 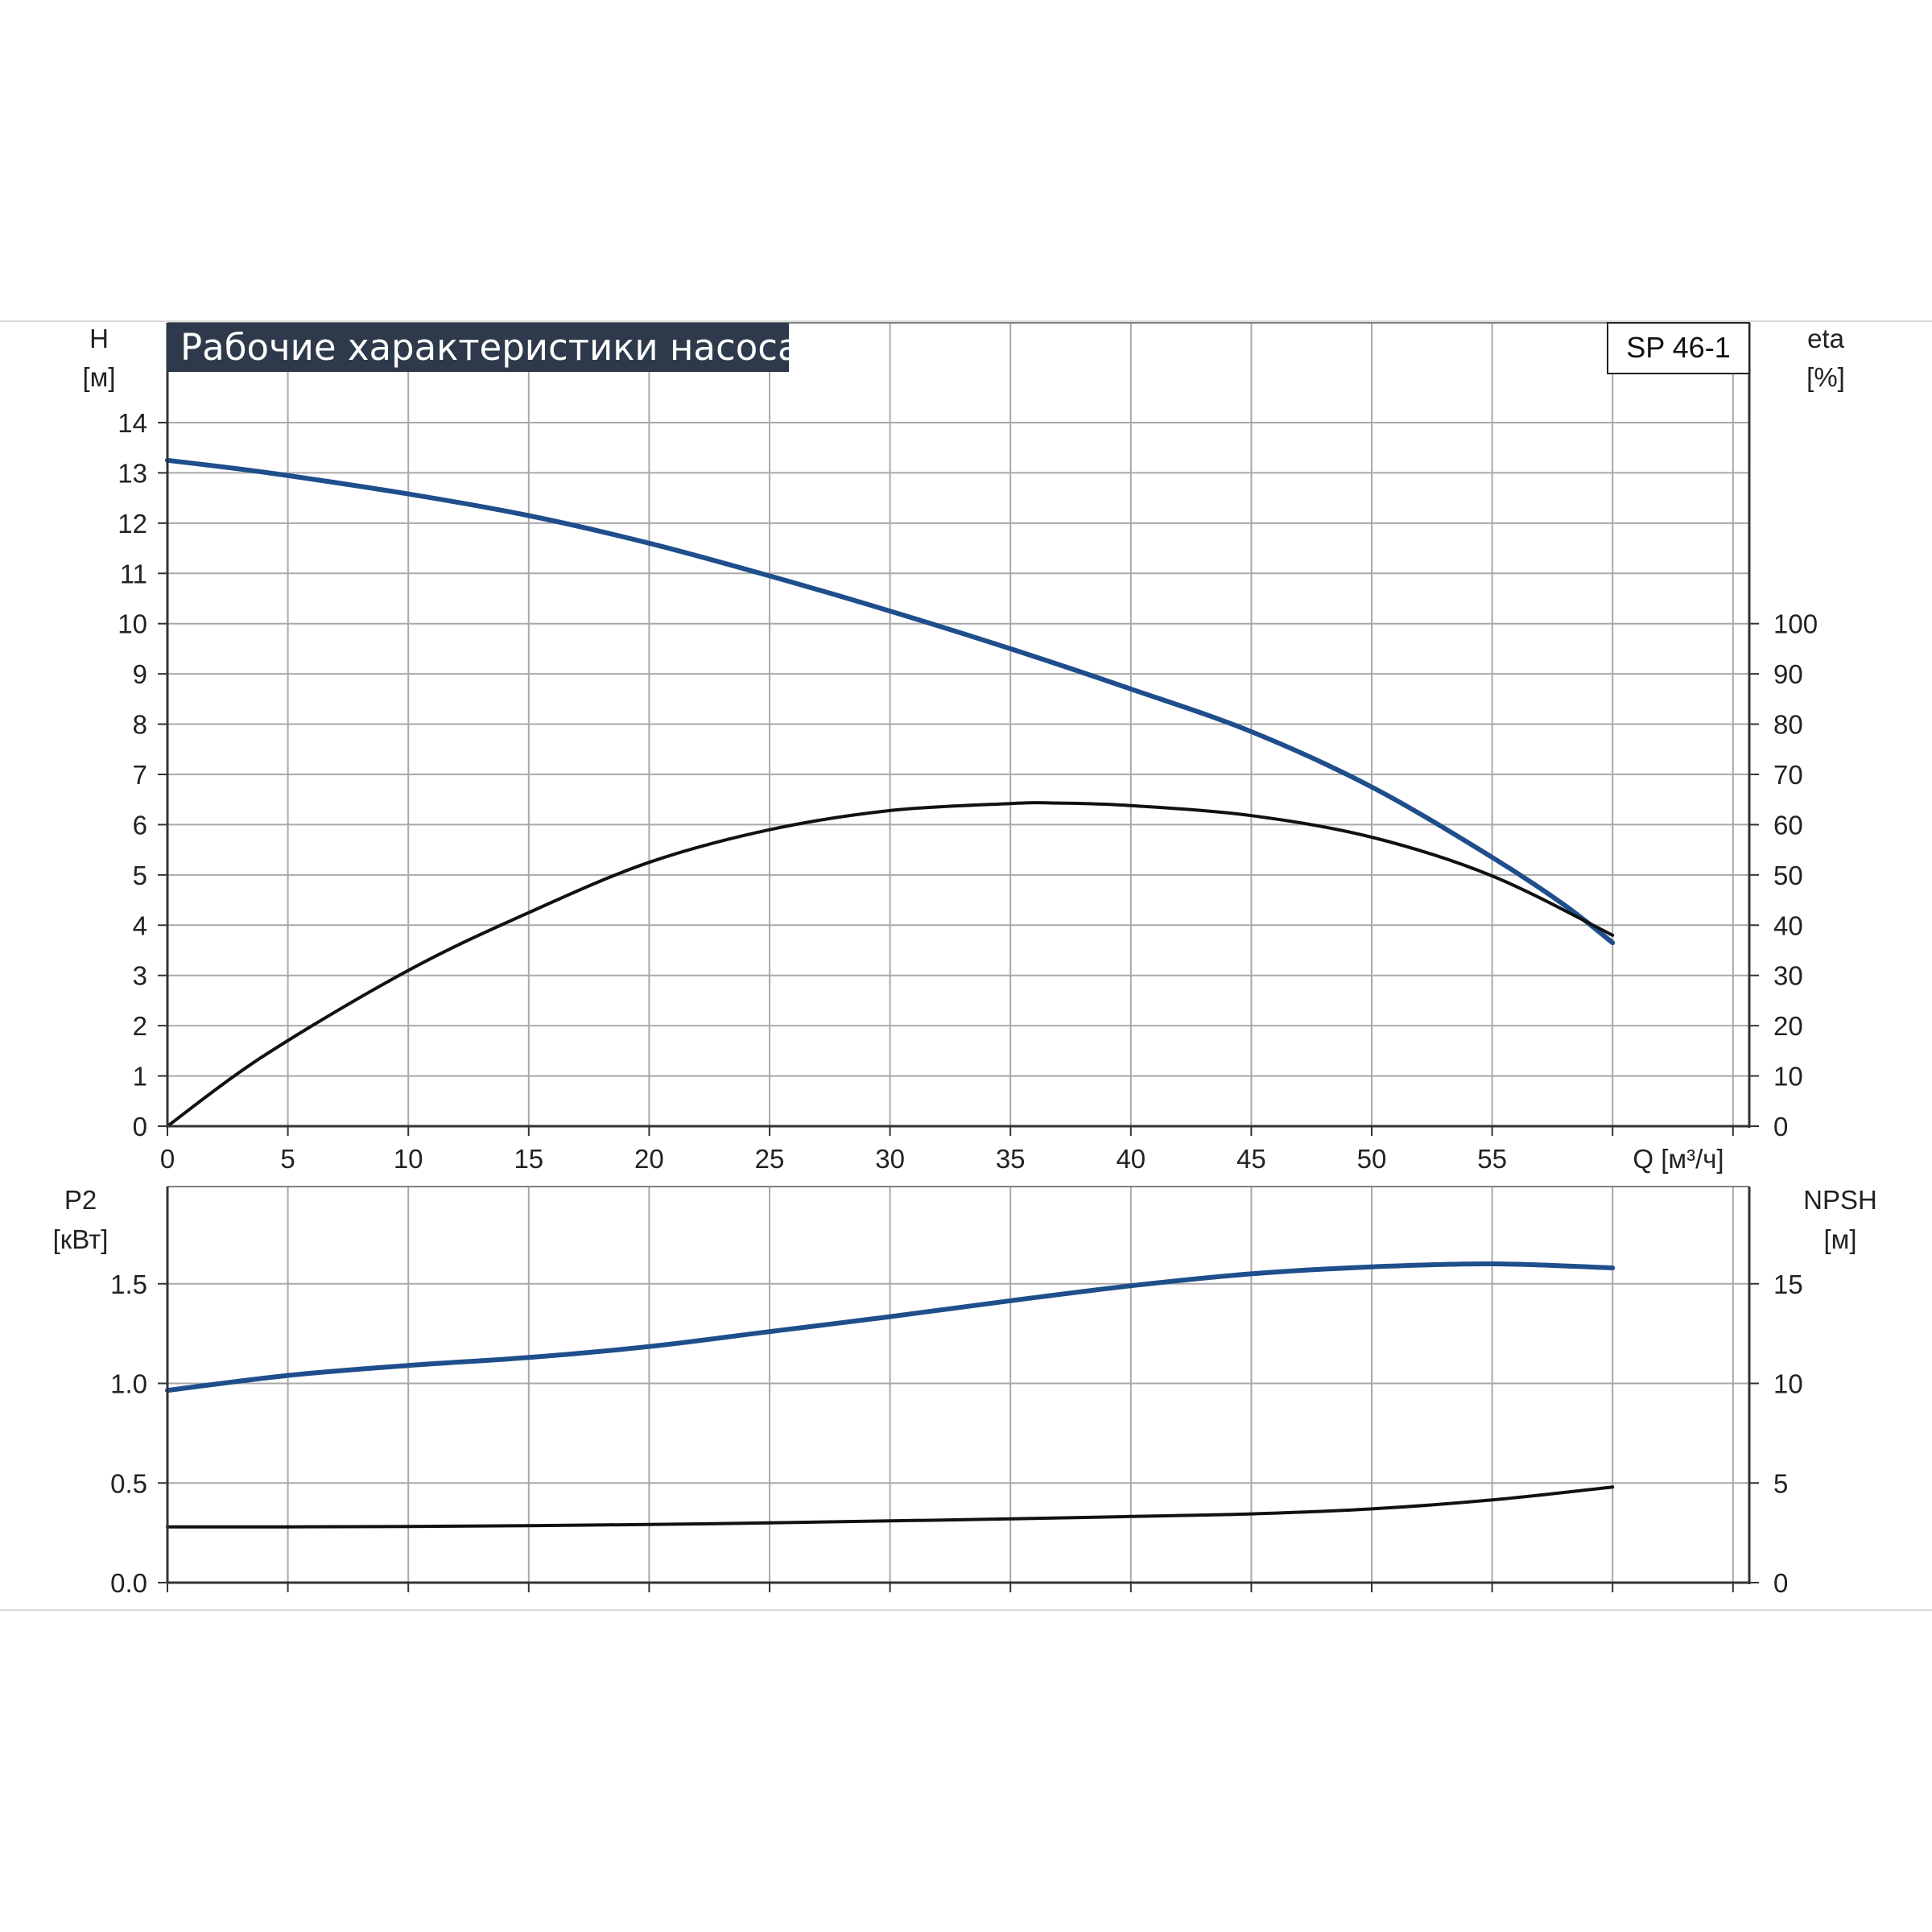 What do you see at coordinates (1788, 1284) in the screenshot?
I see `lower-right-tick-label: 15` at bounding box center [1788, 1284].